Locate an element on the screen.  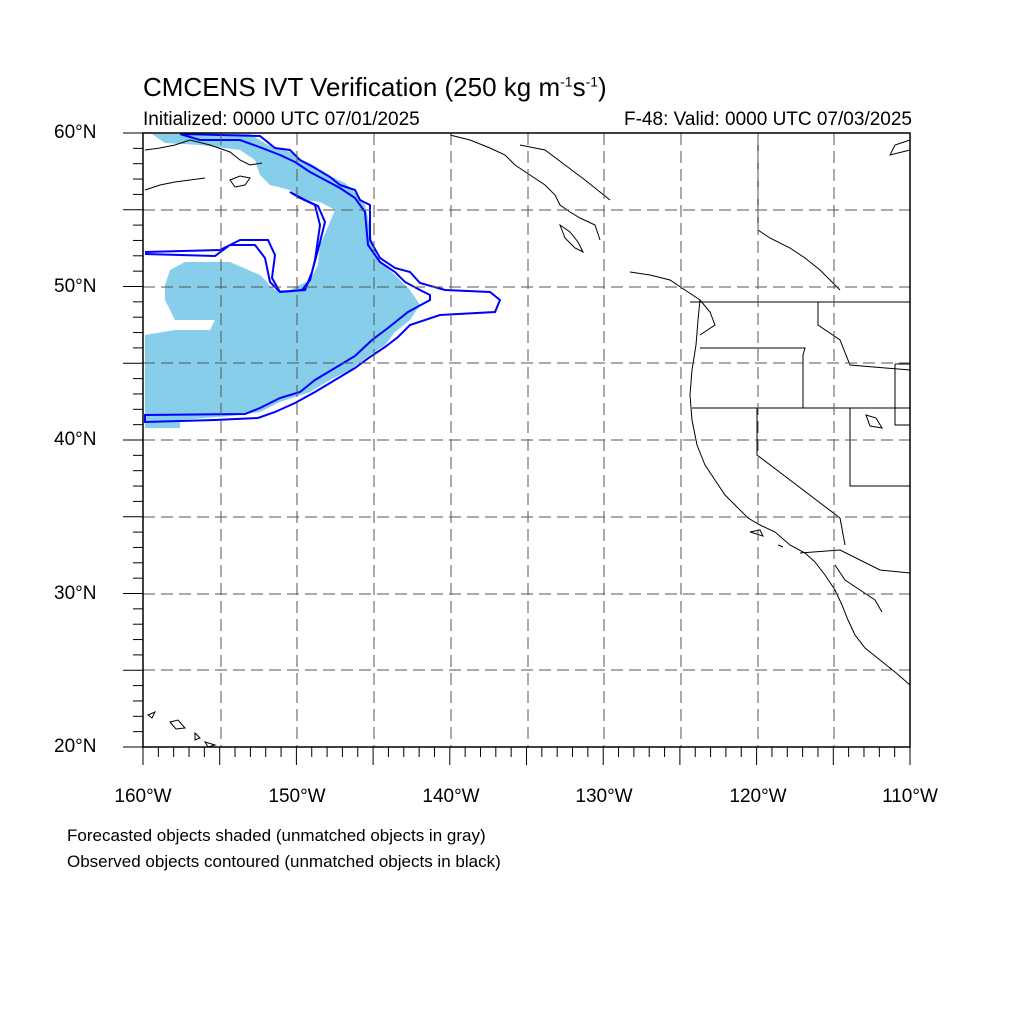
valid-time: F-48: Valid: 0000 UTC 07/03/2025 is located at coordinates (768, 119).